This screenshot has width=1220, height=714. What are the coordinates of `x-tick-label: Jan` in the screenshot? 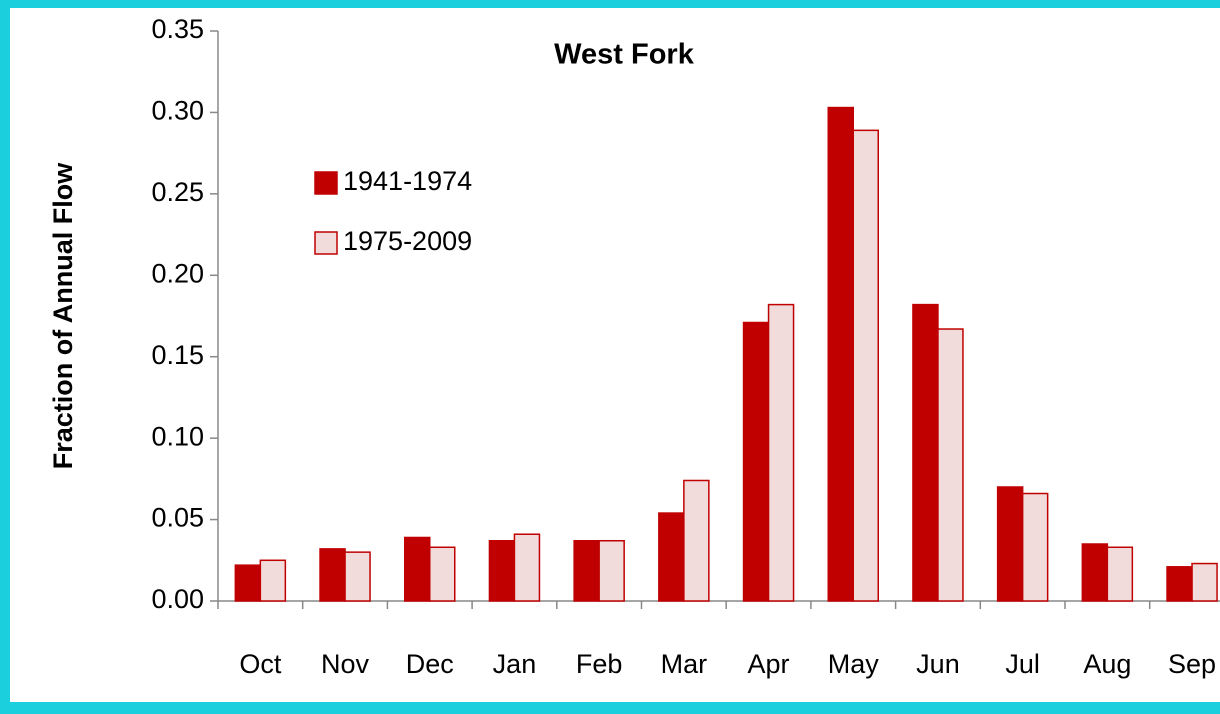 It's located at (515, 664).